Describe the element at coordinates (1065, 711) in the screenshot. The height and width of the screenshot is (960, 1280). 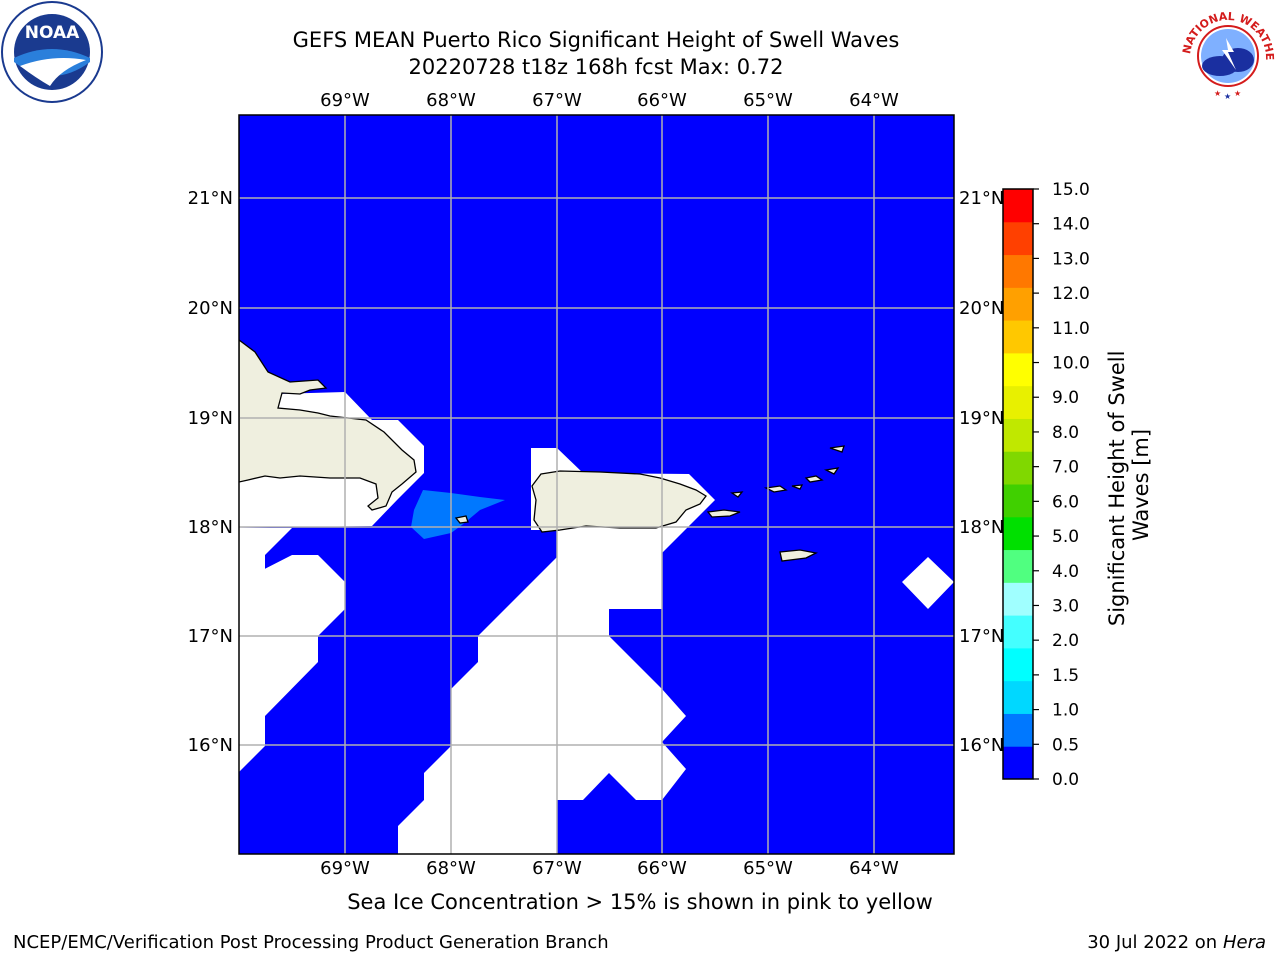
I see `colorbar-tick-label: 1.0` at that location.